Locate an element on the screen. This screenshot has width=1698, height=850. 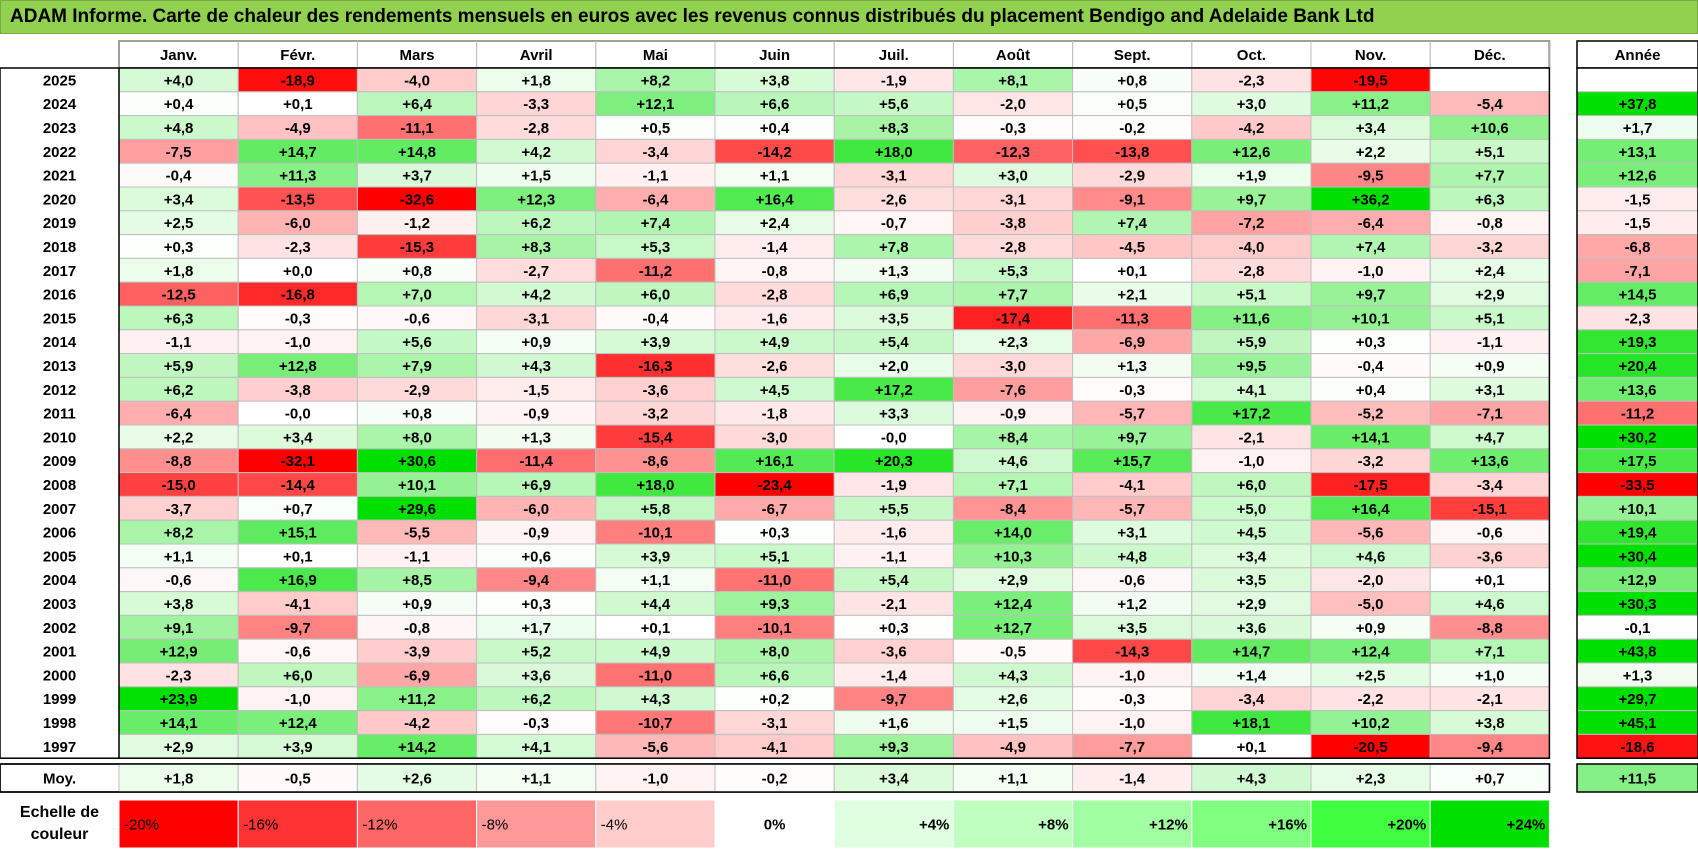
annual-cell-value: -2,3 is located at coordinates (1638, 318).